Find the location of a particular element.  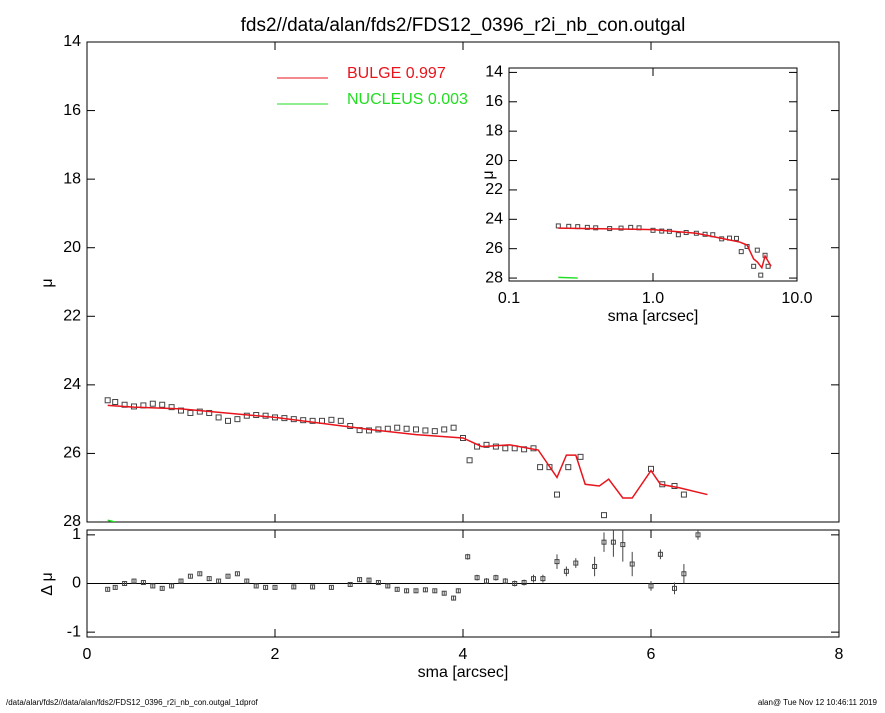

inset-frame is located at coordinates (653, 174).